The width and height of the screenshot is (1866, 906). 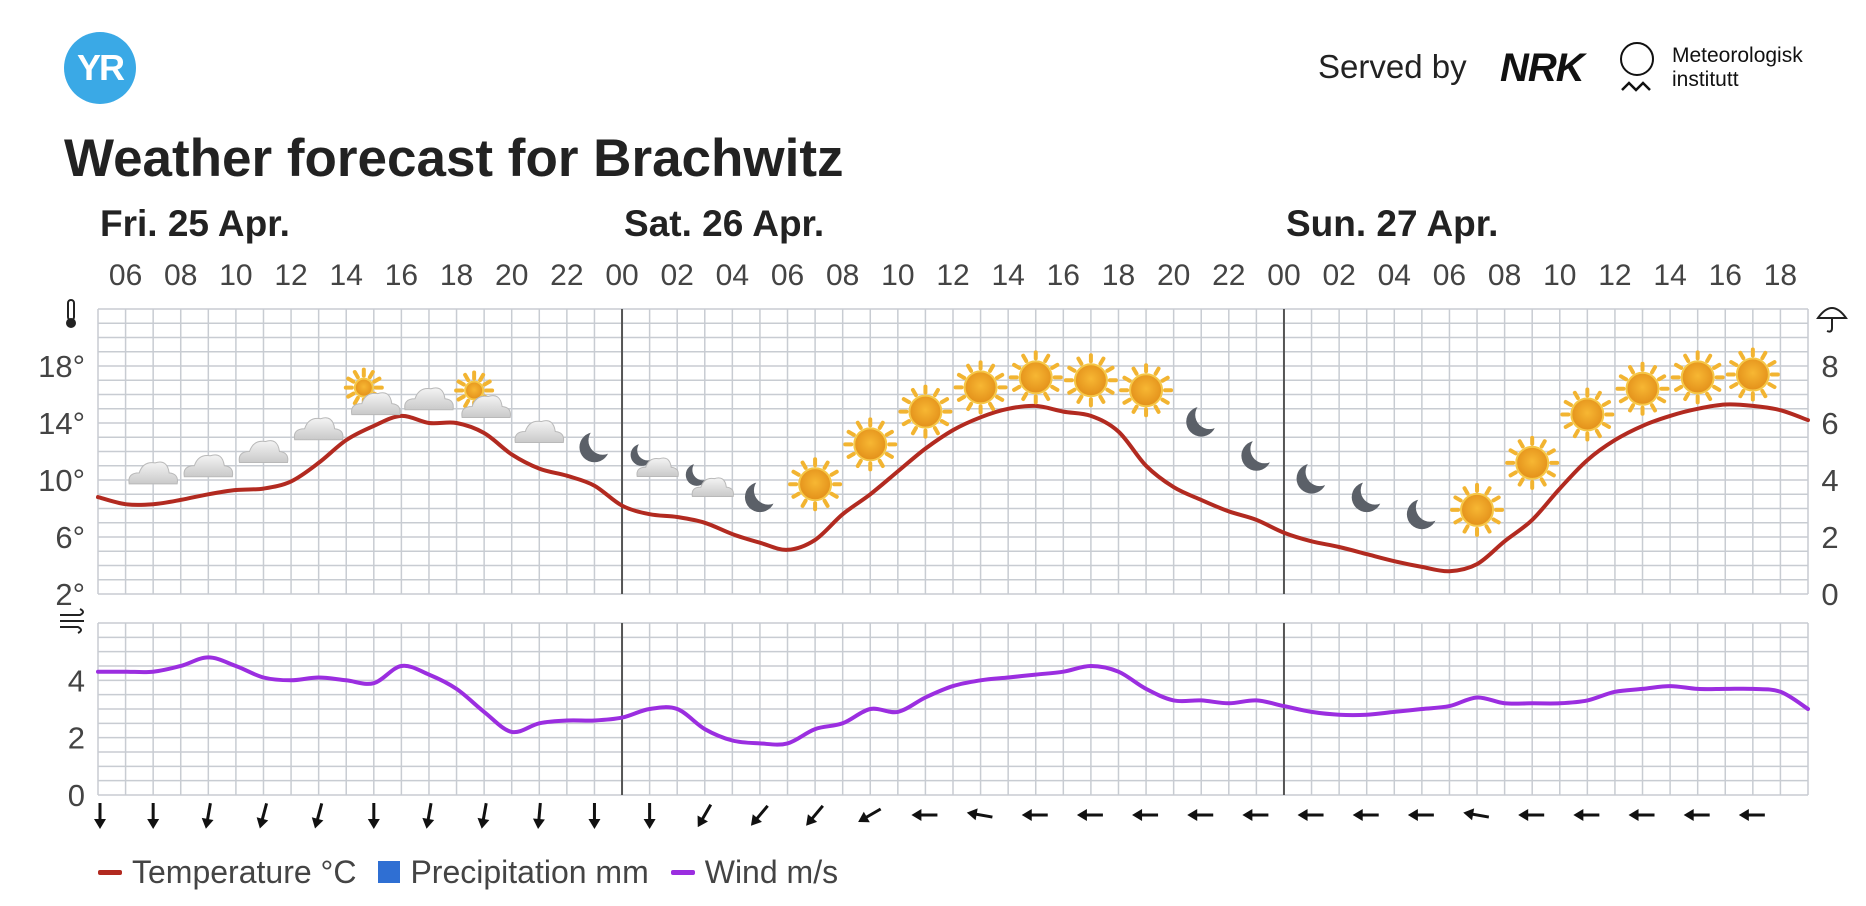 I want to click on day-label: Sun. 27 Apr., so click(x=1392, y=223).